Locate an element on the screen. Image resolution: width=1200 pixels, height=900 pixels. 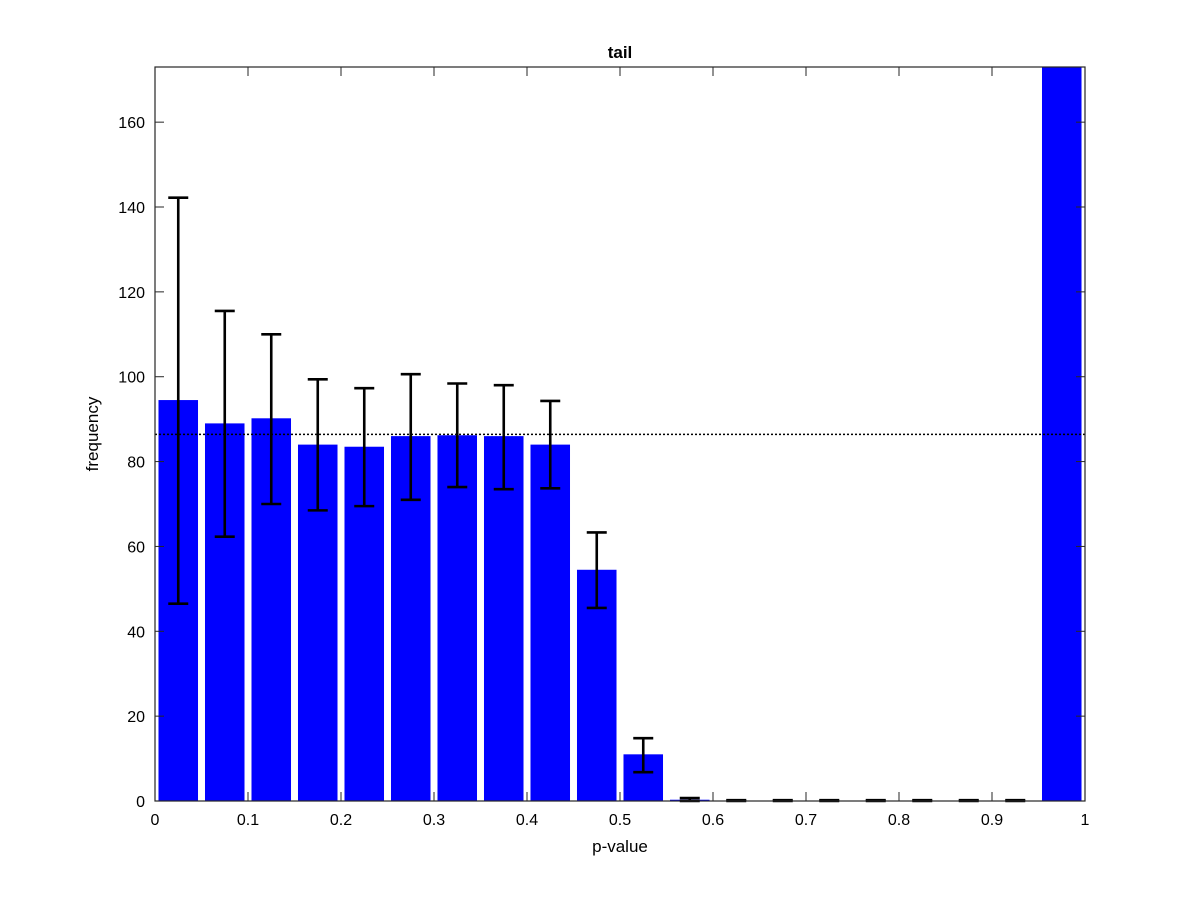
y-tick-label: 60 is located at coordinates (136, 547).